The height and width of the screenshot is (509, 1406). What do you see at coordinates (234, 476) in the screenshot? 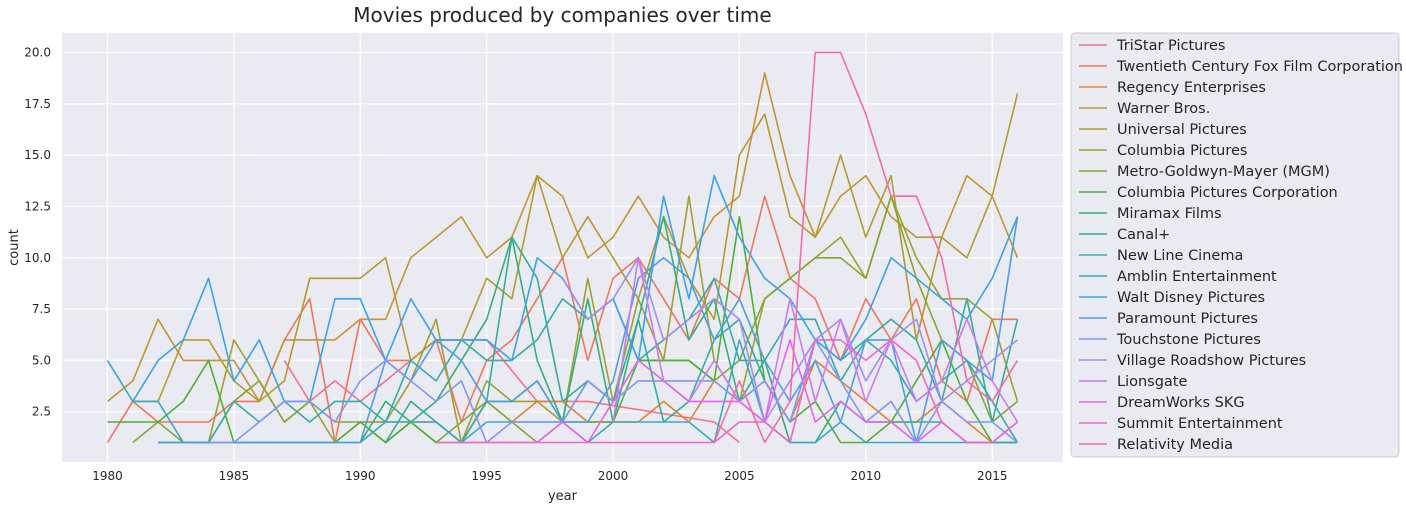
I see `x-tick-label: 1985` at bounding box center [234, 476].